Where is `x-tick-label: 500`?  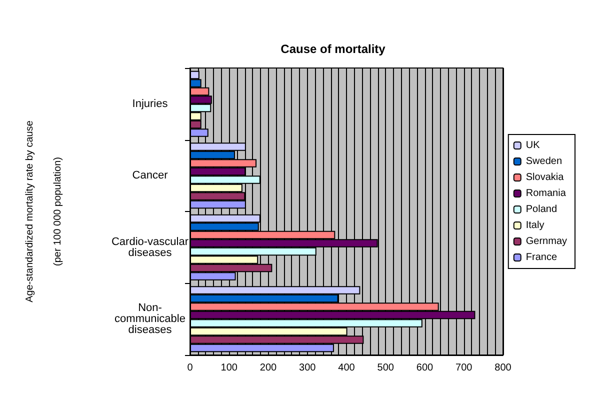 x-tick-label: 500 is located at coordinates (385, 368).